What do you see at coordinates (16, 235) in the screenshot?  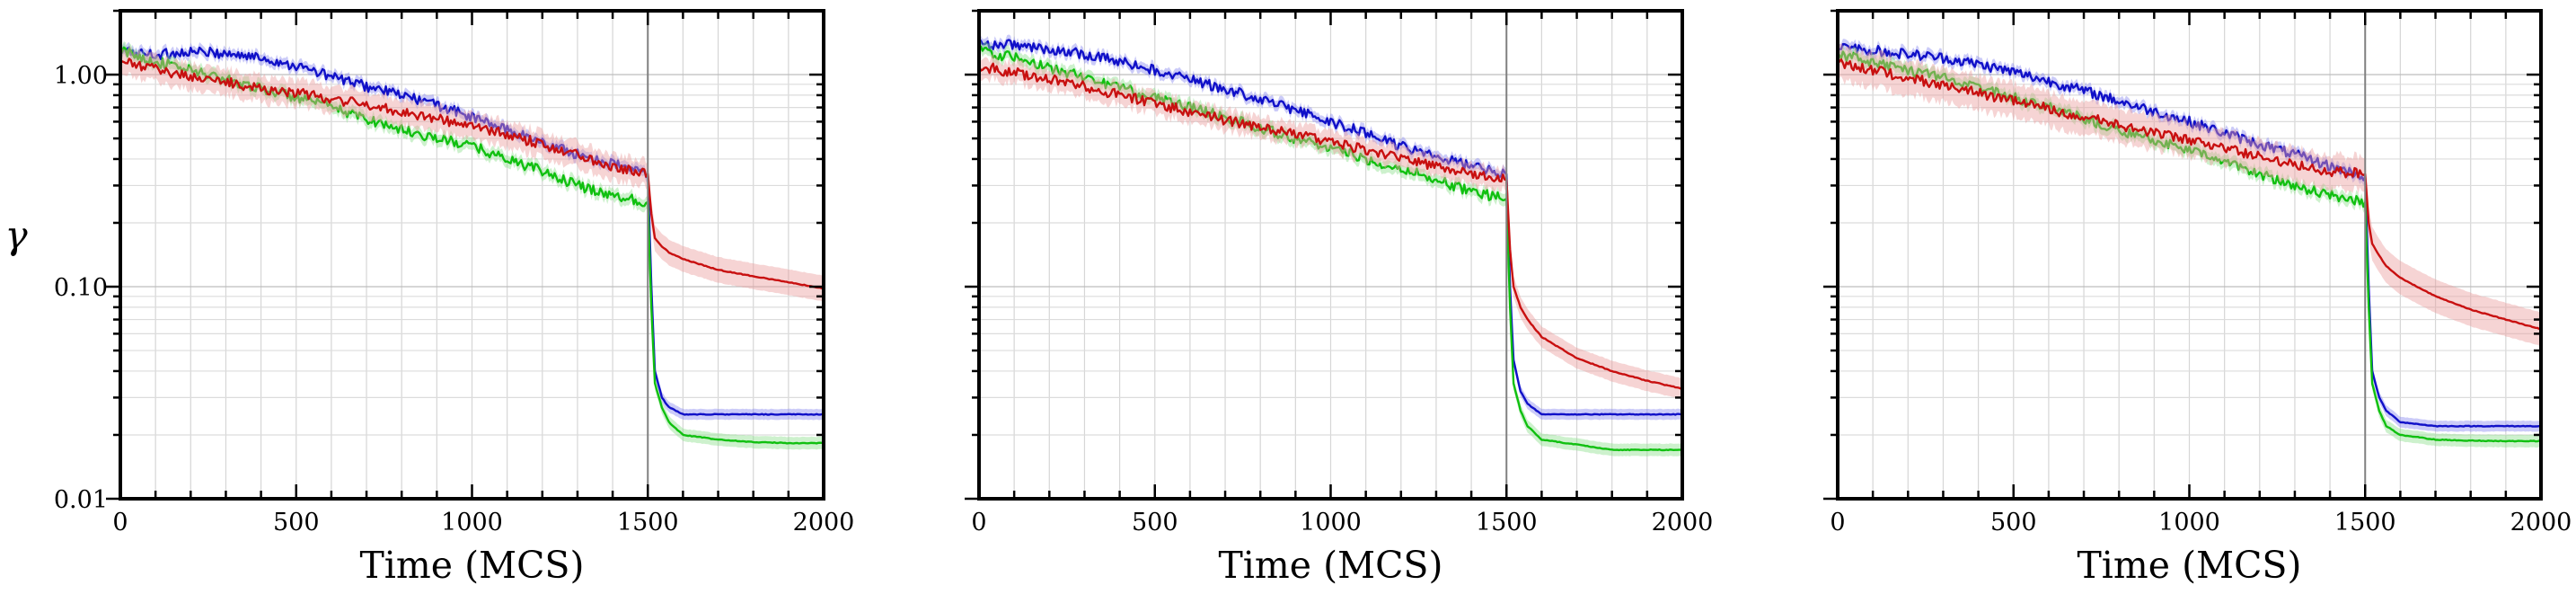 I see `y-axis-title: γ` at bounding box center [16, 235].